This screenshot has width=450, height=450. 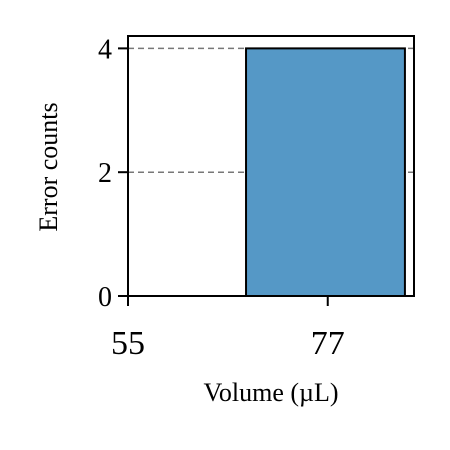 I want to click on x-axis-label: Volume (µL), so click(x=270, y=392).